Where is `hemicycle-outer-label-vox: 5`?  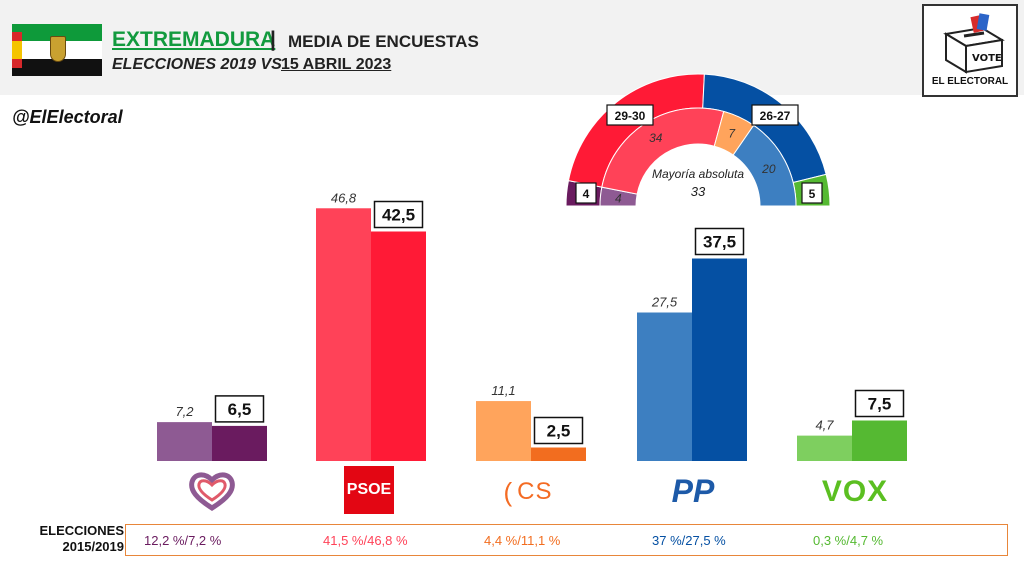 hemicycle-outer-label-vox: 5 is located at coordinates (812, 194).